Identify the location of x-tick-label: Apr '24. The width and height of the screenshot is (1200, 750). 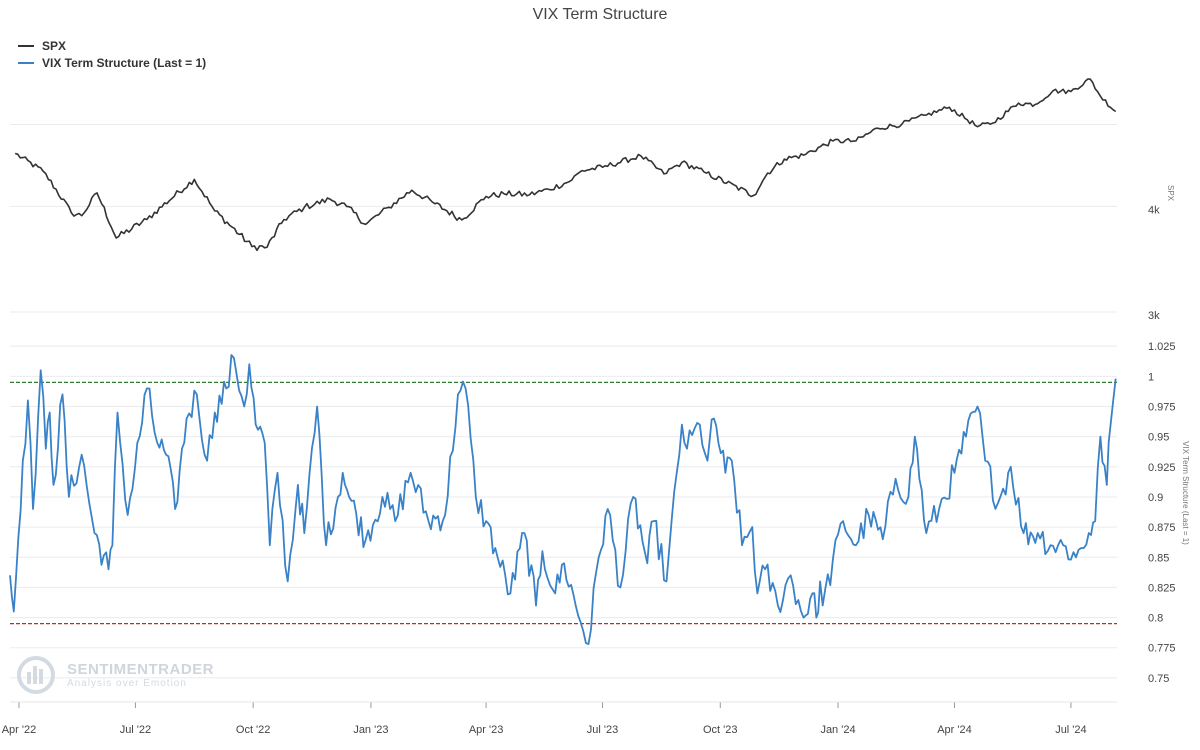
(954, 730).